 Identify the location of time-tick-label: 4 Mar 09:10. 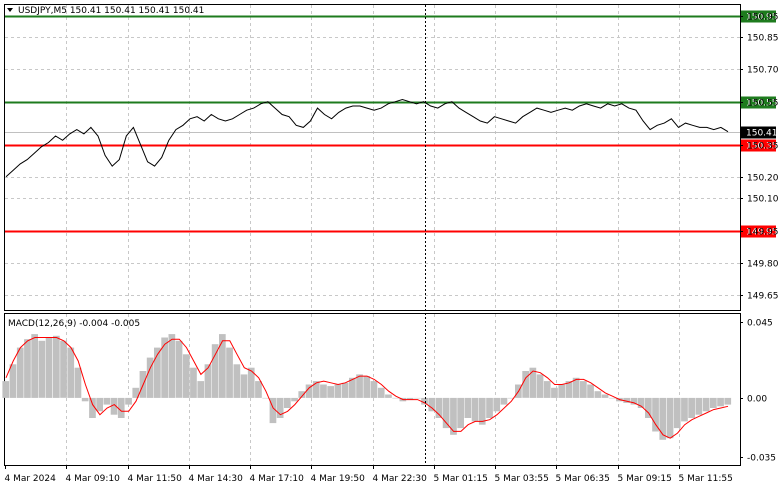
(93, 479).